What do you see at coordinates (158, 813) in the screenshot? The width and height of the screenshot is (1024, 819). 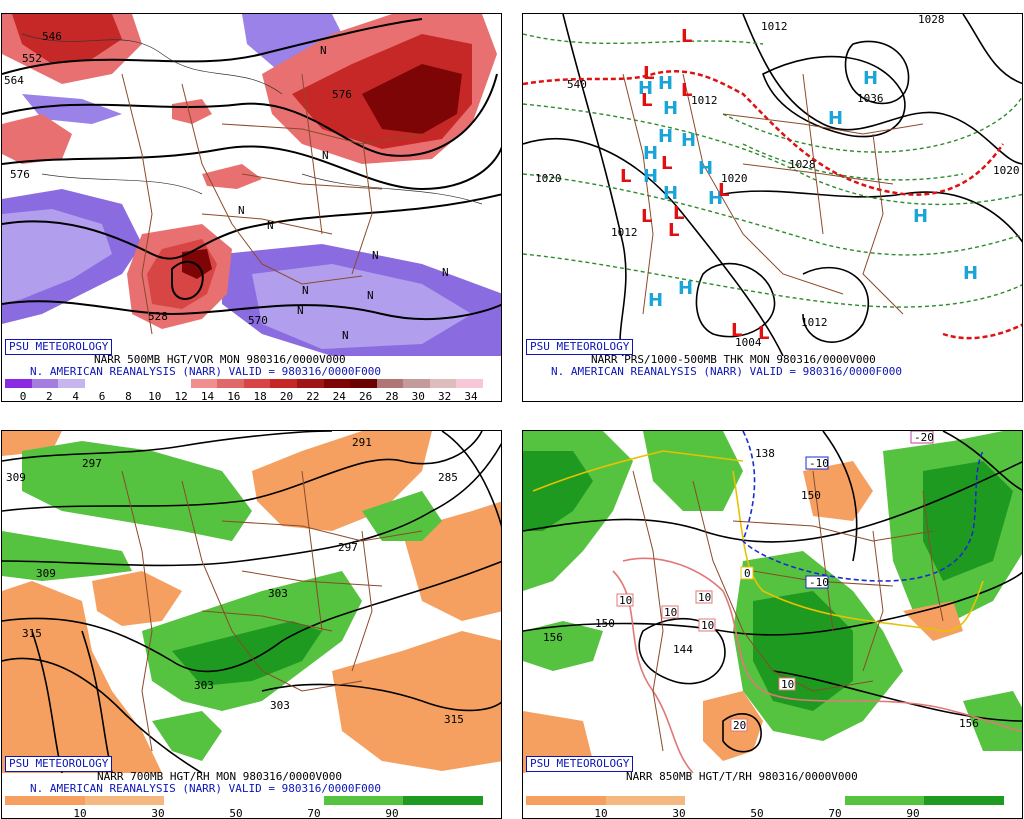 I see `legend-tick-label: 30` at bounding box center [158, 813].